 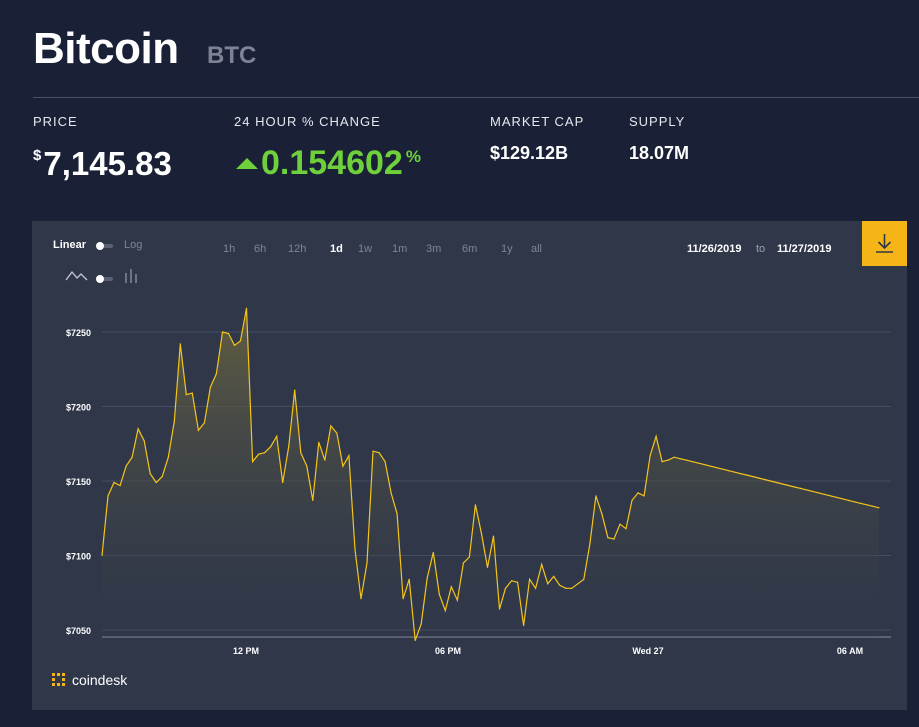 What do you see at coordinates (400, 249) in the screenshot?
I see `range-1m: 1m` at bounding box center [400, 249].